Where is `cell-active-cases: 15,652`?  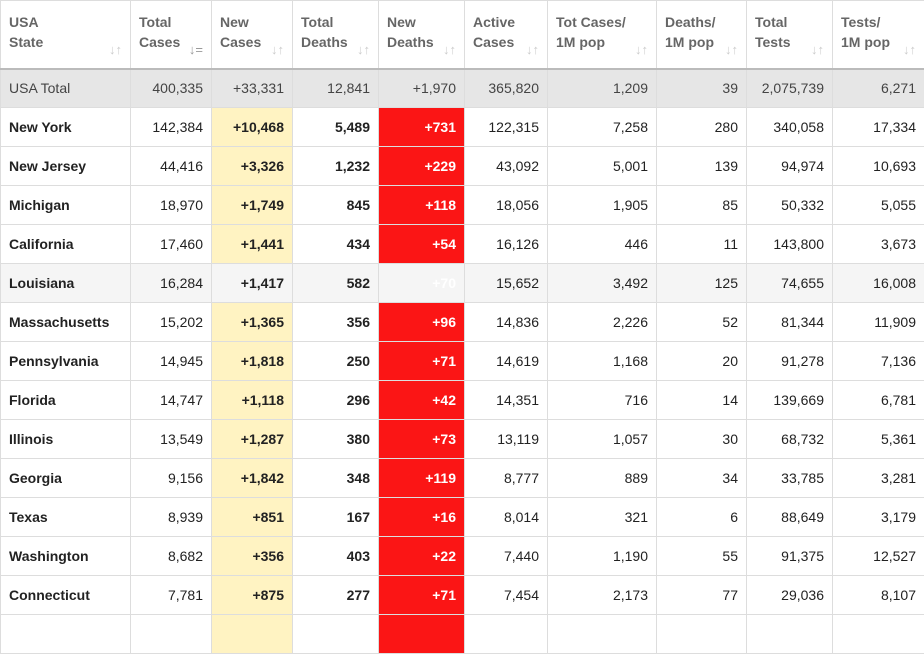 cell-active-cases: 15,652 is located at coordinates (506, 283).